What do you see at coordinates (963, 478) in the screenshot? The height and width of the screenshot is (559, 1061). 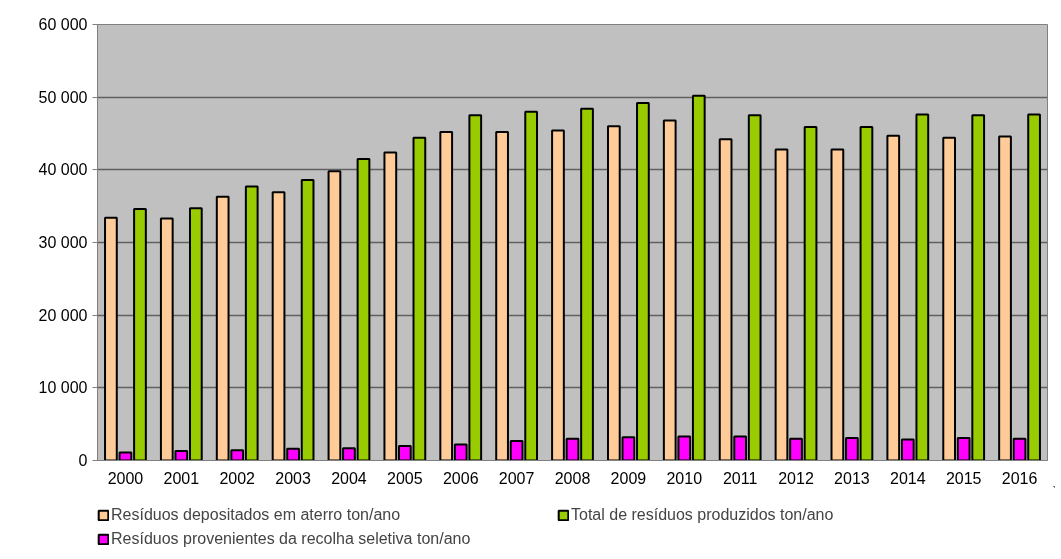 I see `x-tick-label: 2015` at bounding box center [963, 478].